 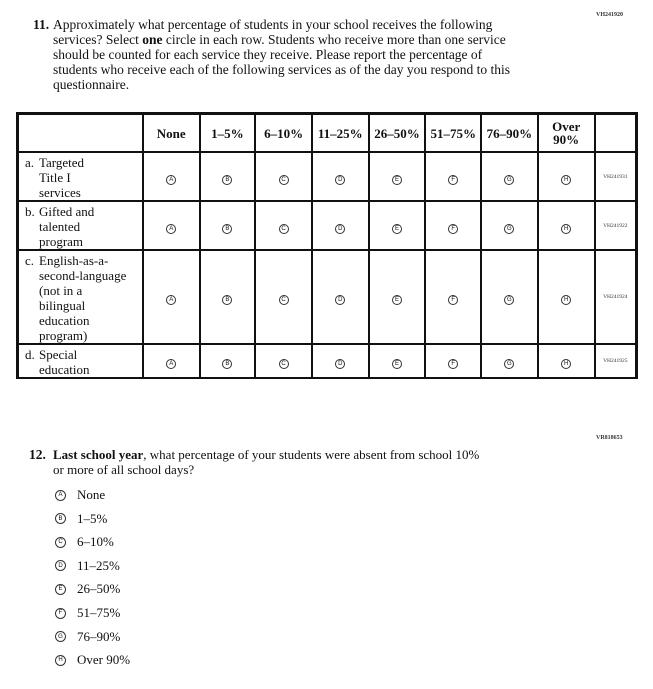 What do you see at coordinates (81, 519) in the screenshot?
I see `q12-option: B 1–5%` at bounding box center [81, 519].